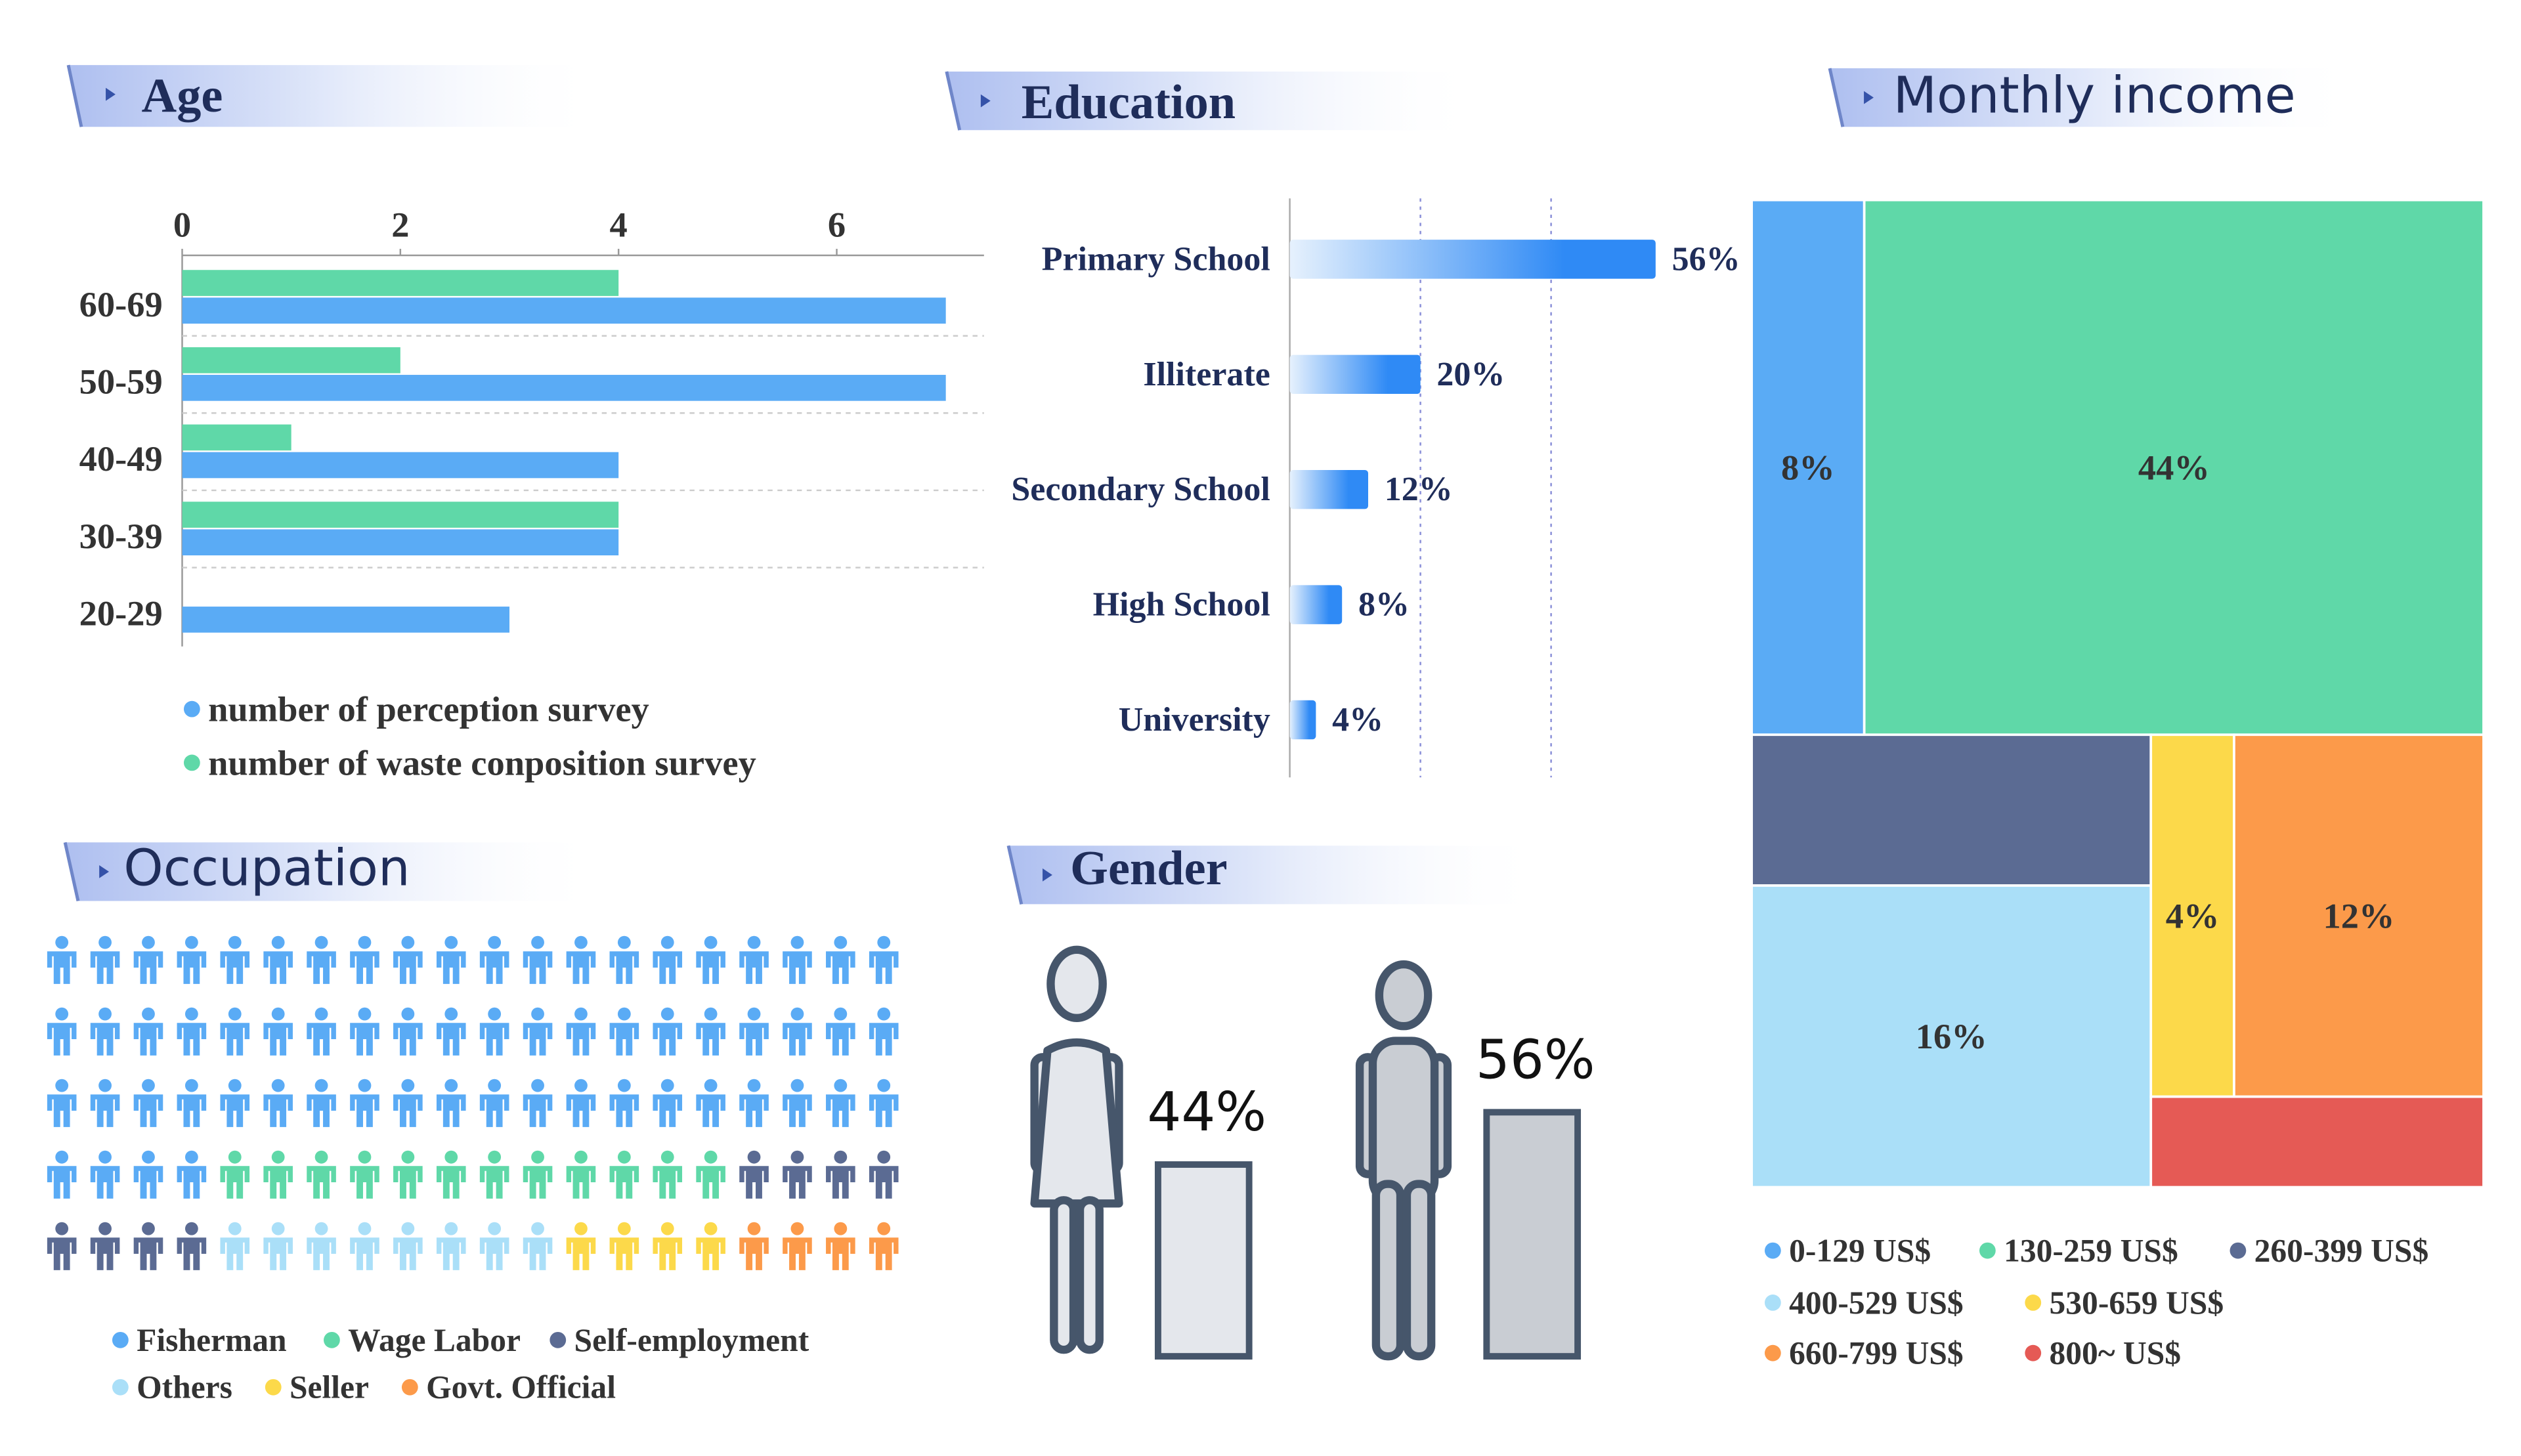 Image resolution: width=2521 pixels, height=1456 pixels. Describe the element at coordinates (837, 224) in the screenshot. I see `x-tick-label: 6` at that location.